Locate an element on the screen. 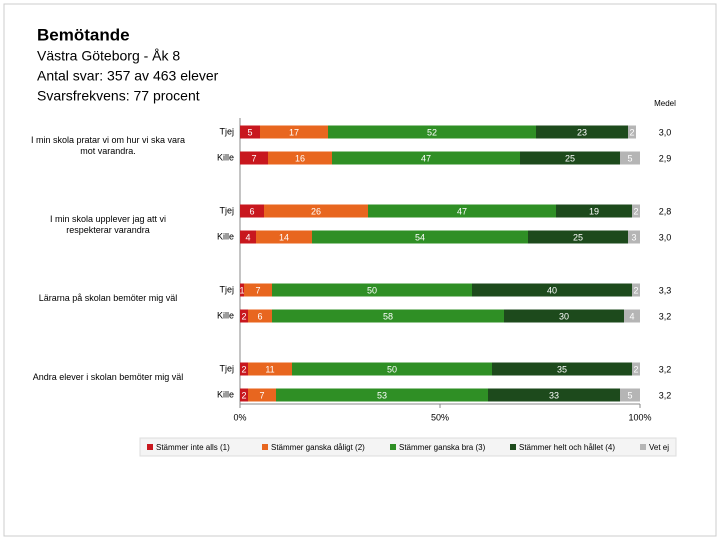 The width and height of the screenshot is (720, 540). legend-label: Stämmer ganska dåligt (2) is located at coordinates (318, 447).